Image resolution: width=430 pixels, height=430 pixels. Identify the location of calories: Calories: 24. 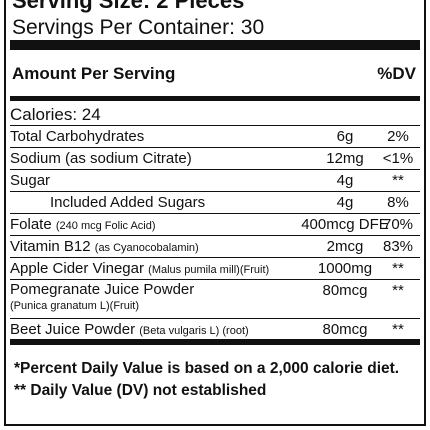
(55, 114).